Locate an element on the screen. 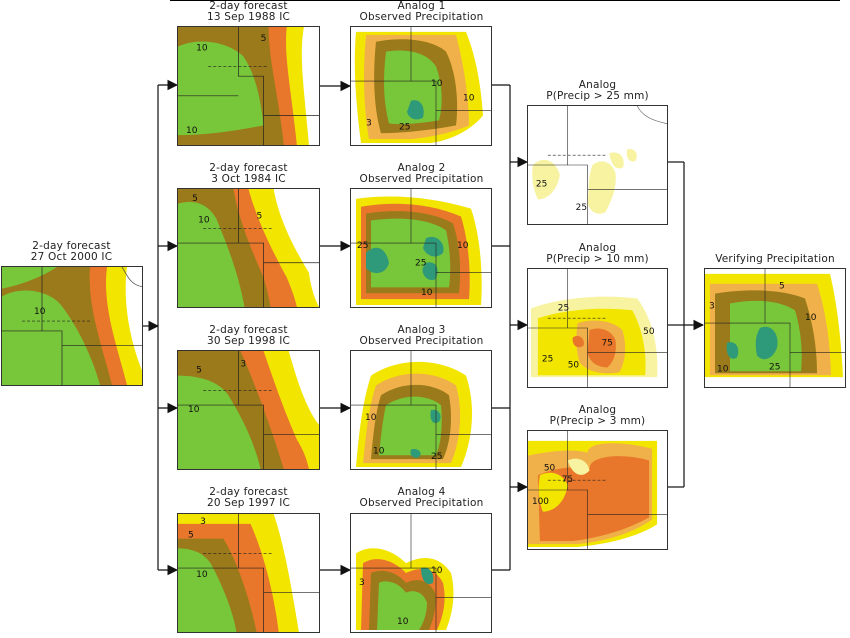  caption-prob-25: Analog P(Precip > 25 mm) is located at coordinates (597, 90).